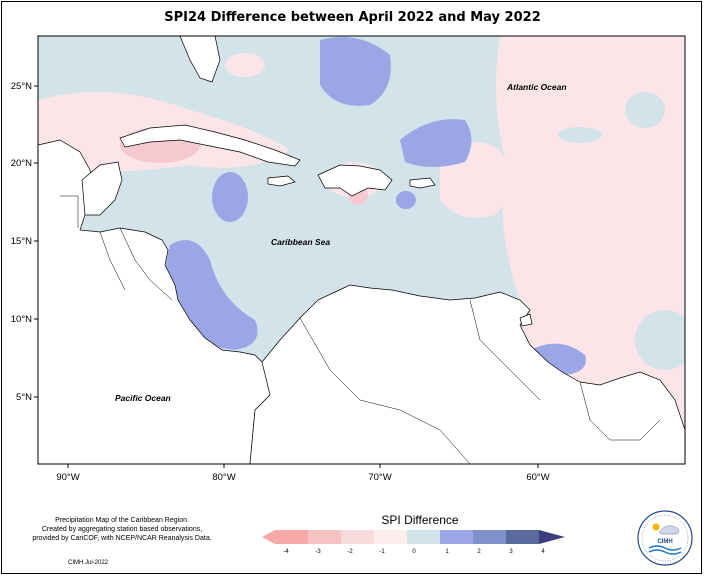 The image size is (705, 577). What do you see at coordinates (385, 390) in the screenshot?
I see `border-colombia-venezuela` at bounding box center [385, 390].